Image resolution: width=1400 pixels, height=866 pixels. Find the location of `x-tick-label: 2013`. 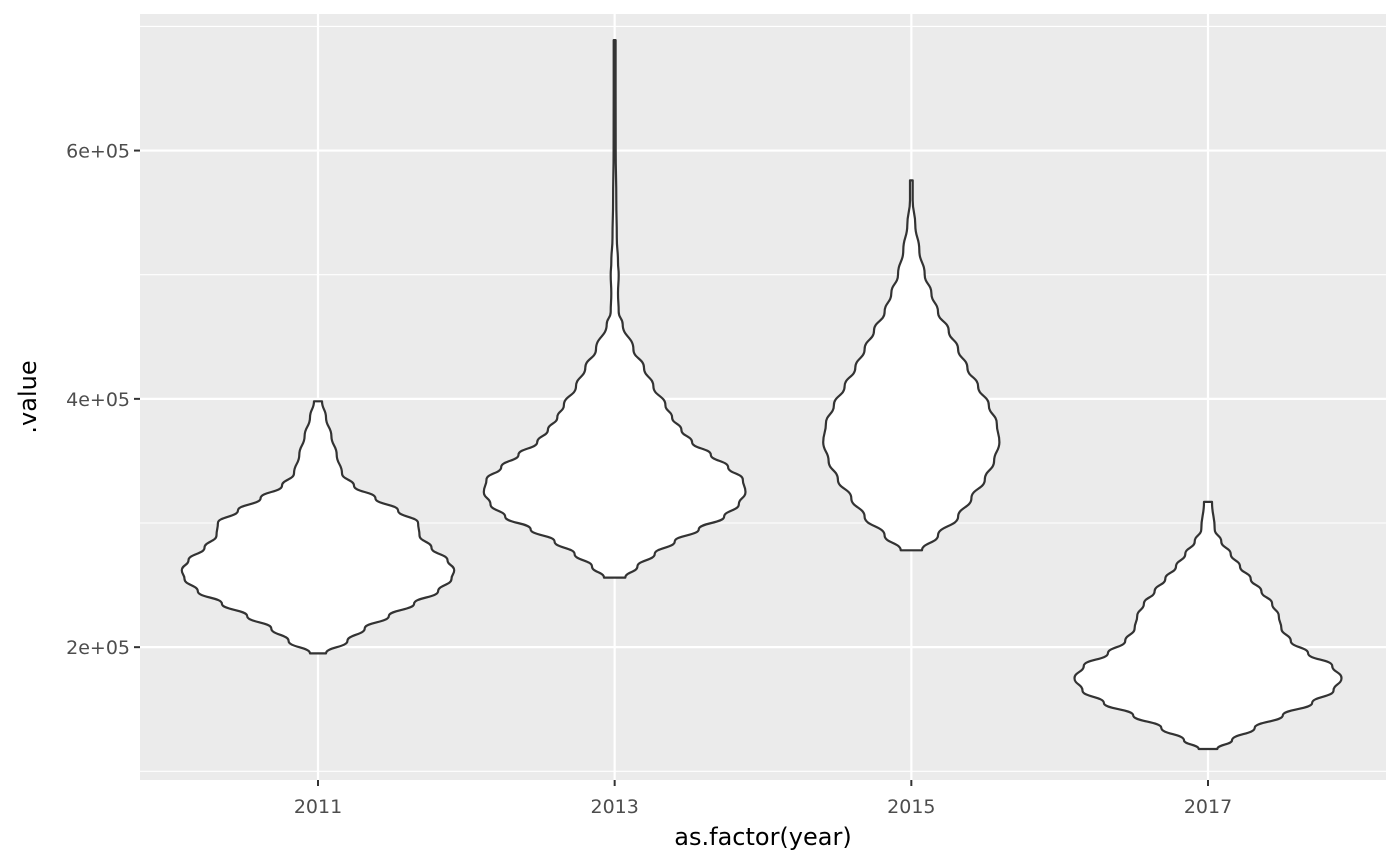

x-tick-label: 2013 is located at coordinates (614, 807).